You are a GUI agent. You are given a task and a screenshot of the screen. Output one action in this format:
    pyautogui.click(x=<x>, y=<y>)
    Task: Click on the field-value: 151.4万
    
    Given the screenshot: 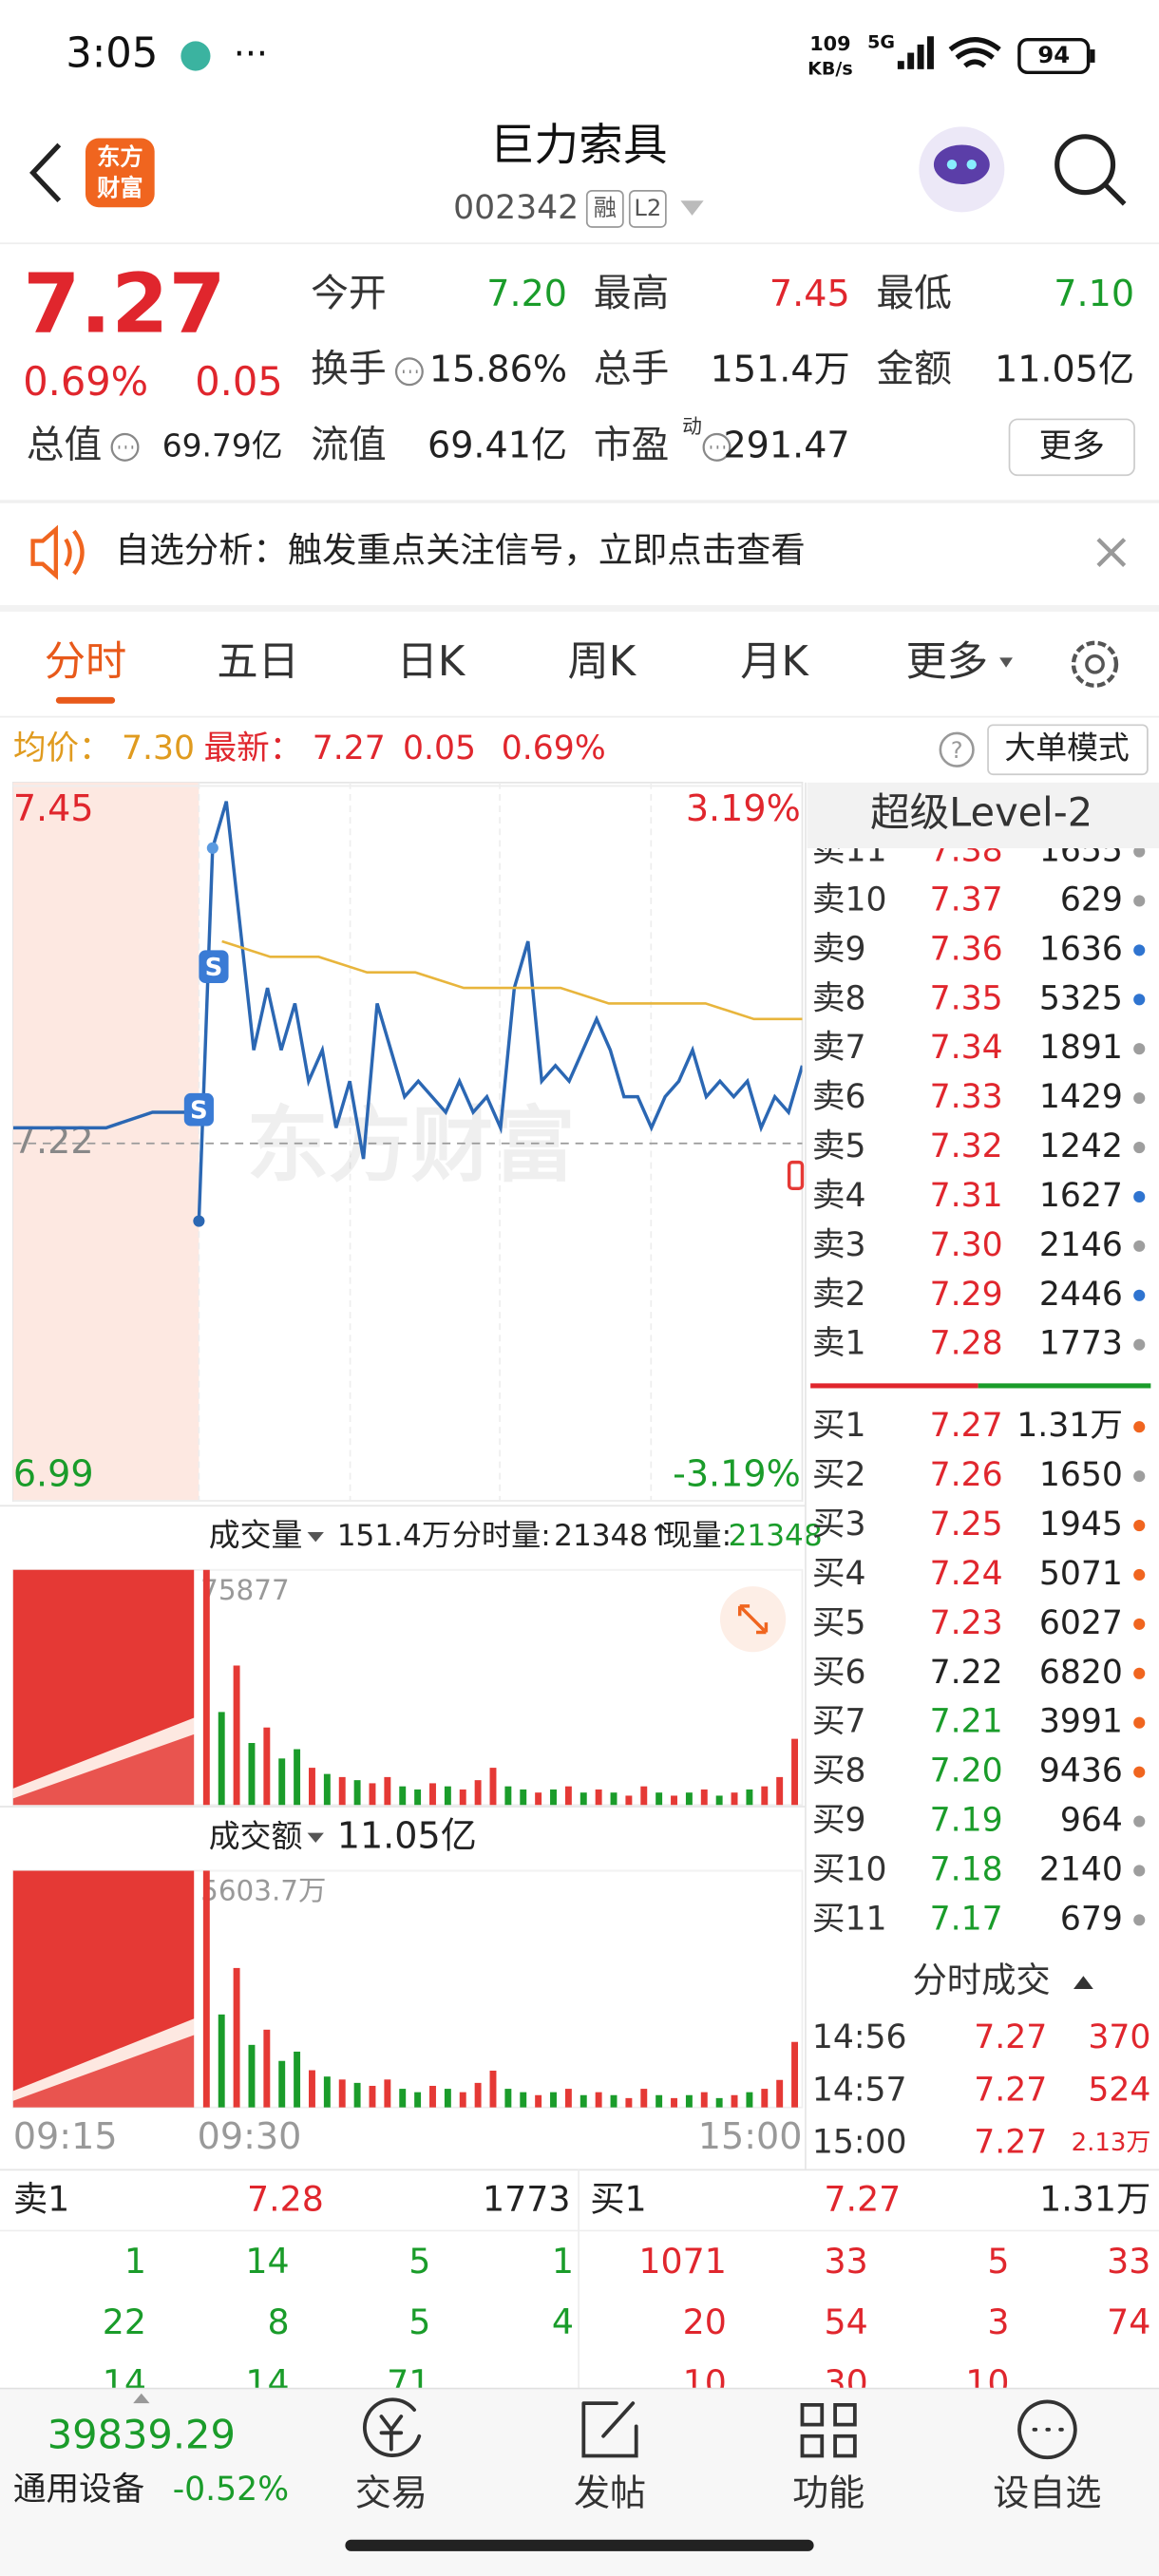 What is the action you would take?
    pyautogui.click(x=780, y=369)
    